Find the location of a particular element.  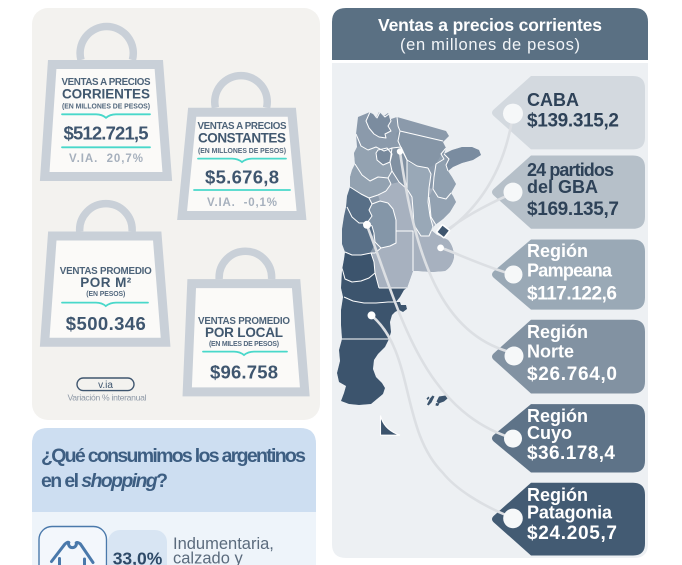

svg-text: $36.178,4 is located at coordinates (571, 453).